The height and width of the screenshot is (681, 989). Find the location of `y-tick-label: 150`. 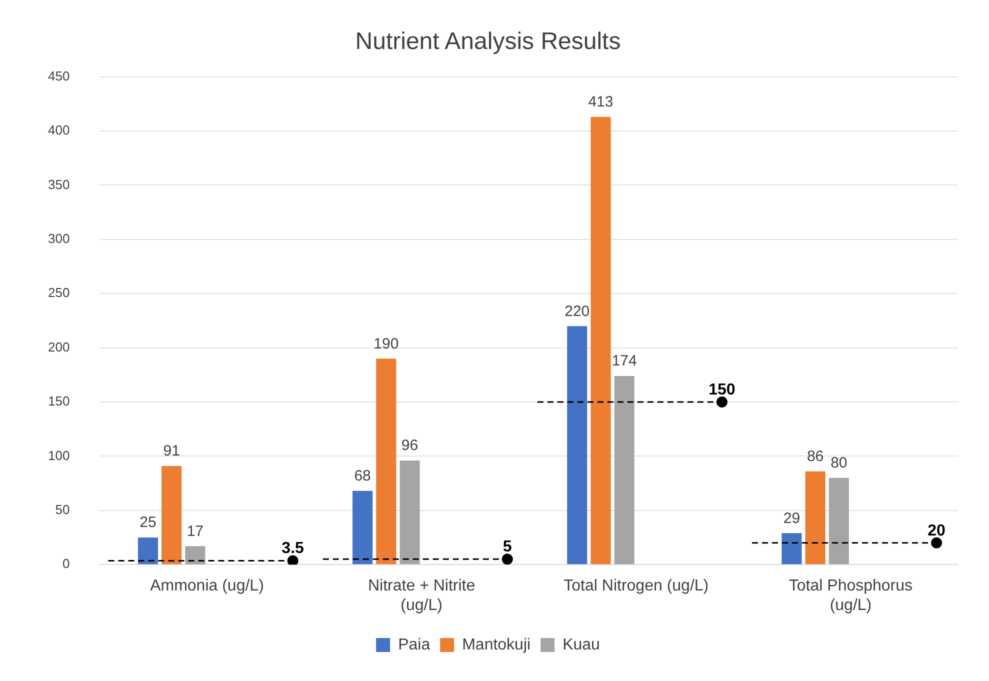

y-tick-label: 150 is located at coordinates (59, 401).